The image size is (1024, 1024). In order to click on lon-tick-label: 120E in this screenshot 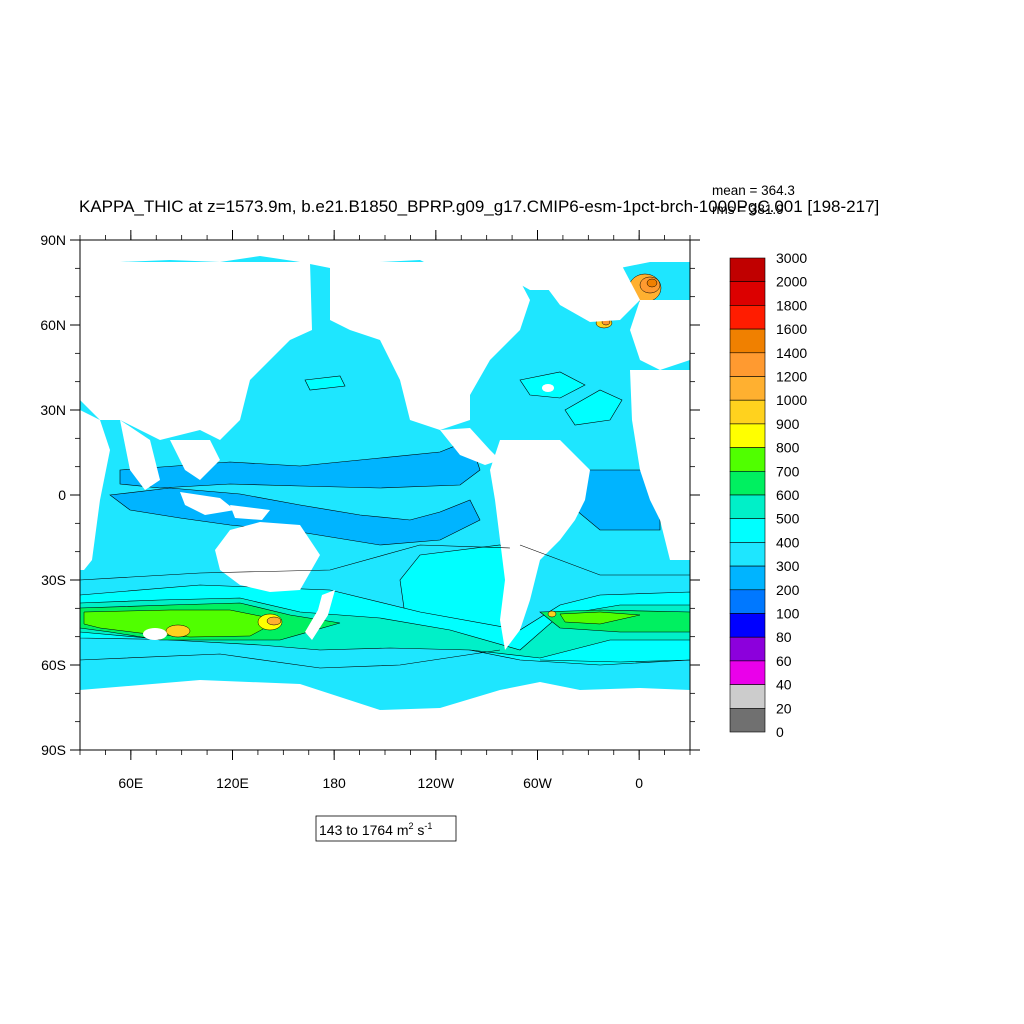, I will do `click(232, 783)`.